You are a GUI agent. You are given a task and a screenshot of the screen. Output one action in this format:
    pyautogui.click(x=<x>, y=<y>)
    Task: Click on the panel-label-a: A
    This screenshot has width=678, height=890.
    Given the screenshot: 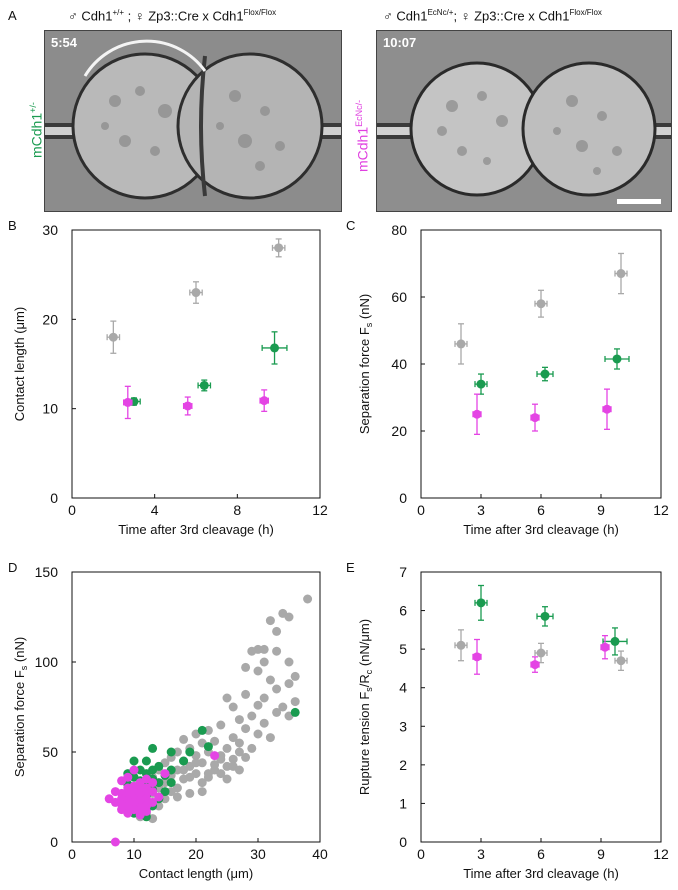 What is the action you would take?
    pyautogui.click(x=12, y=15)
    